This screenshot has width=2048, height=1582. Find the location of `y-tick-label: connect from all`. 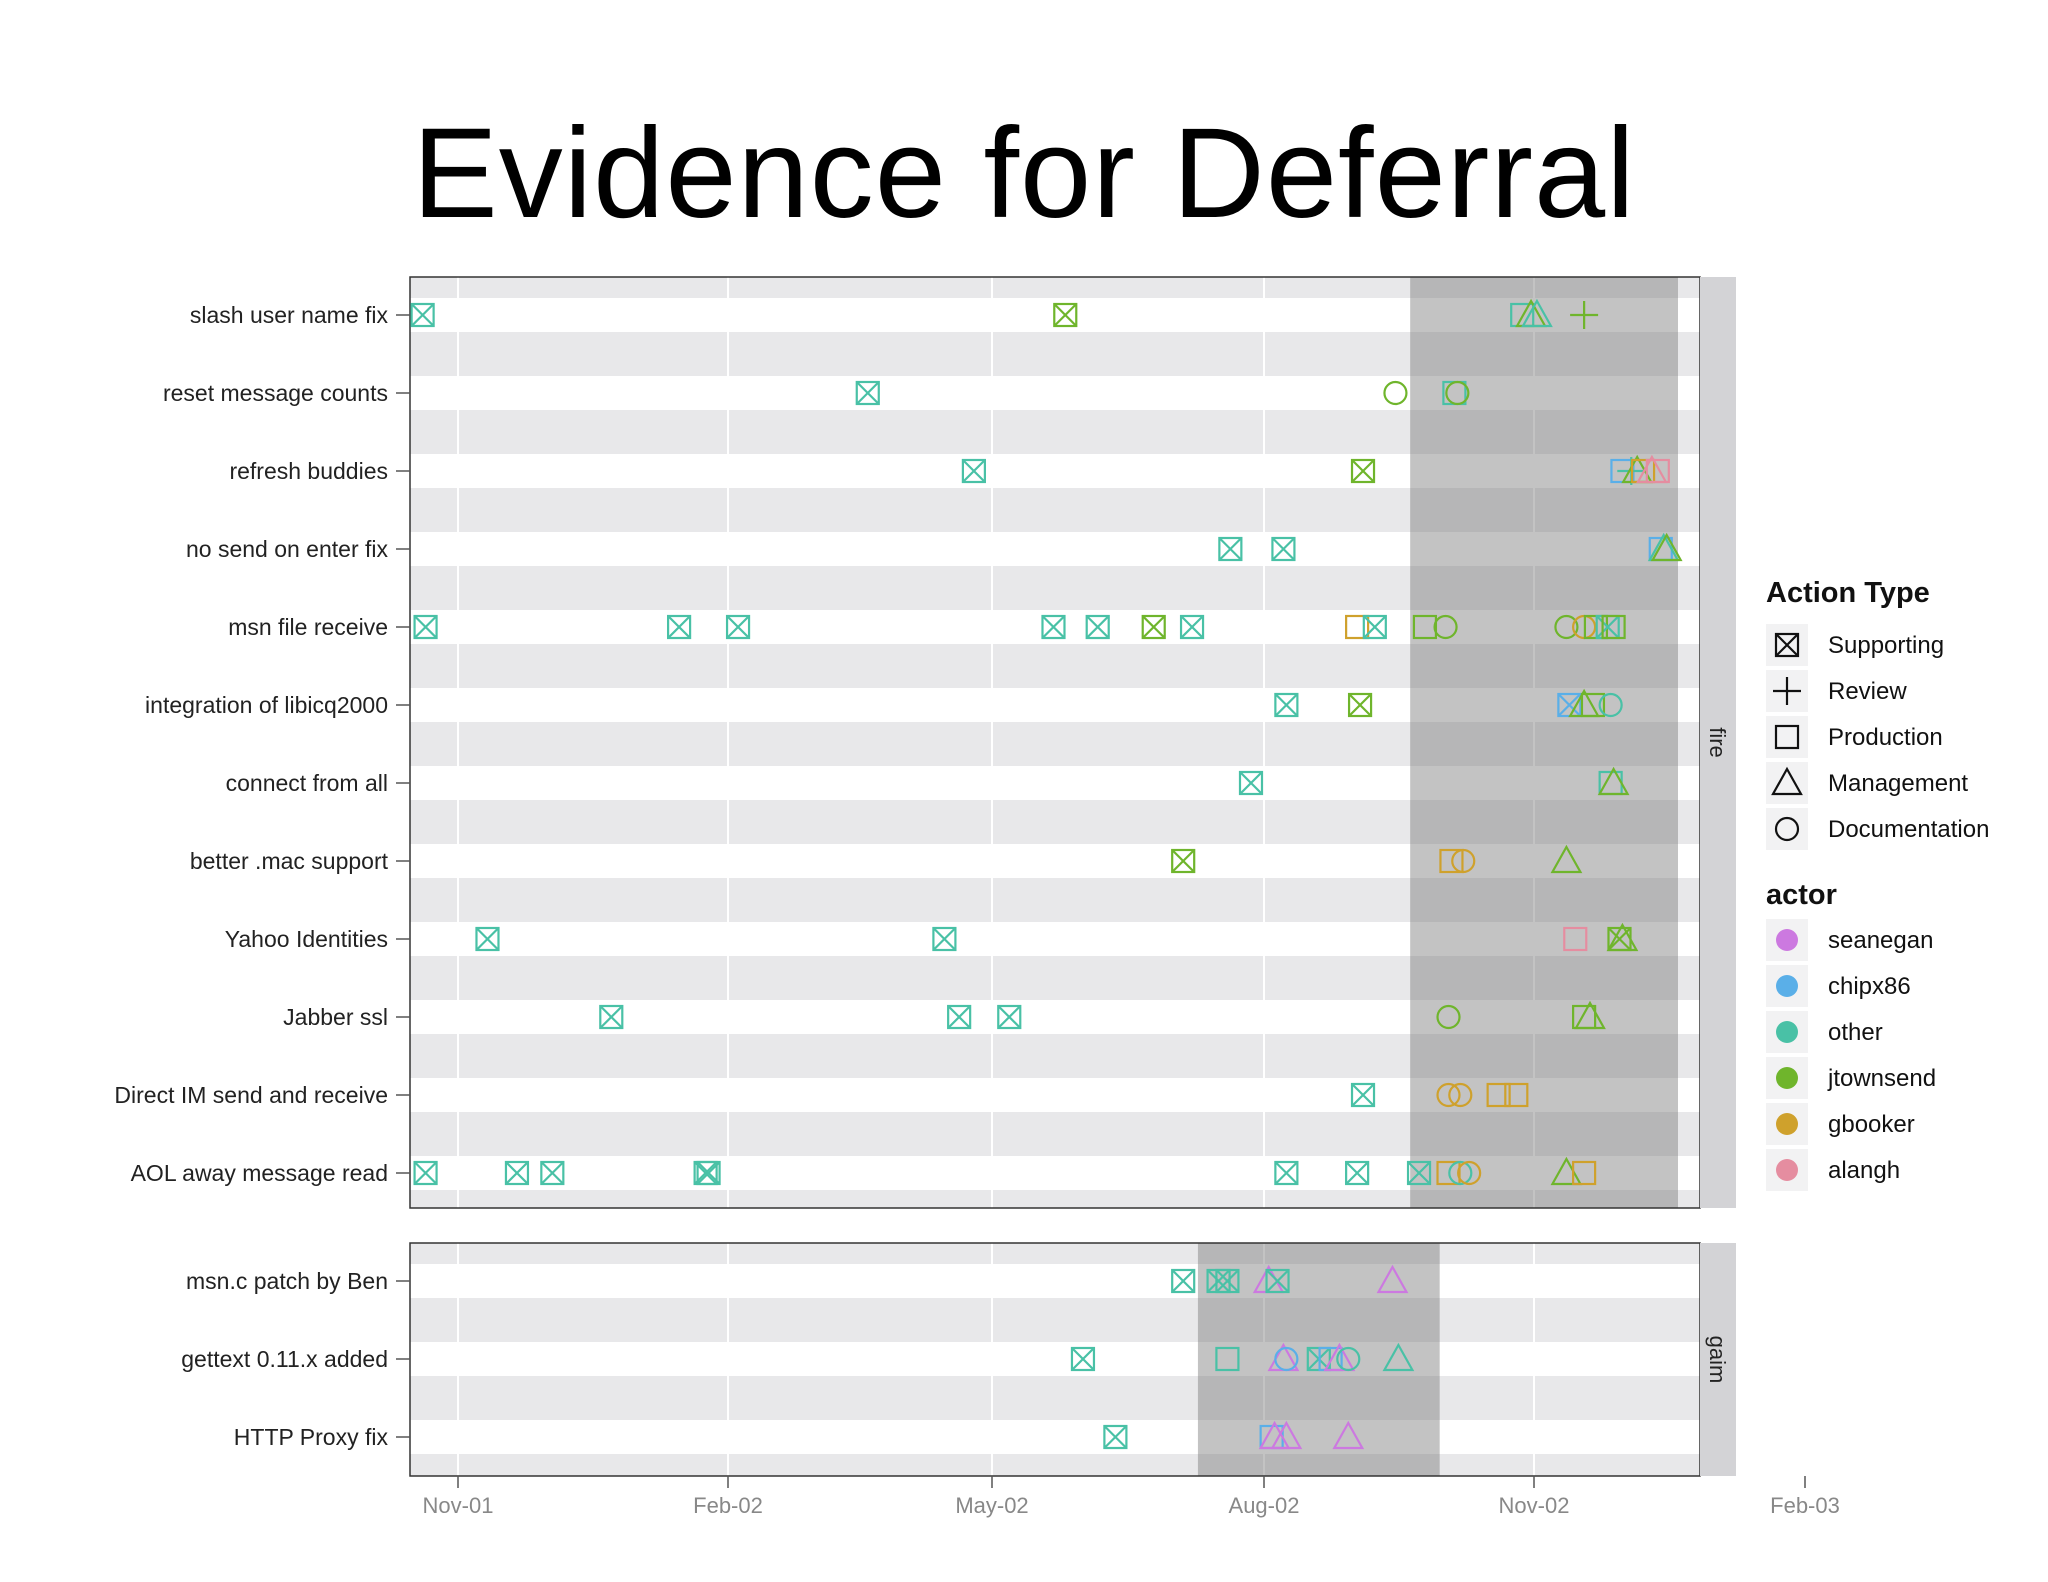

y-tick-label: connect from all is located at coordinates (307, 783).